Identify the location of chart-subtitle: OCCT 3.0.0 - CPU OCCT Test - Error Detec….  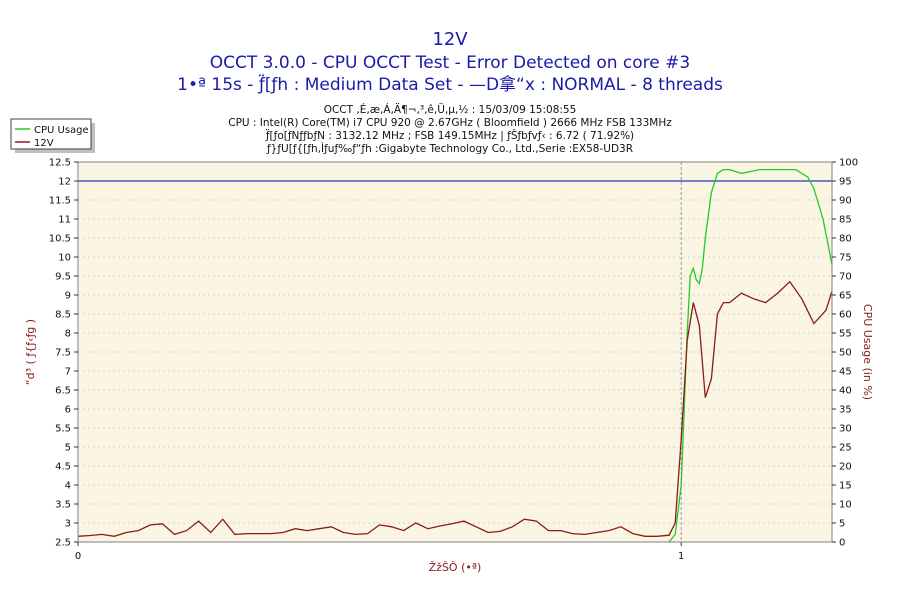
(450, 63).